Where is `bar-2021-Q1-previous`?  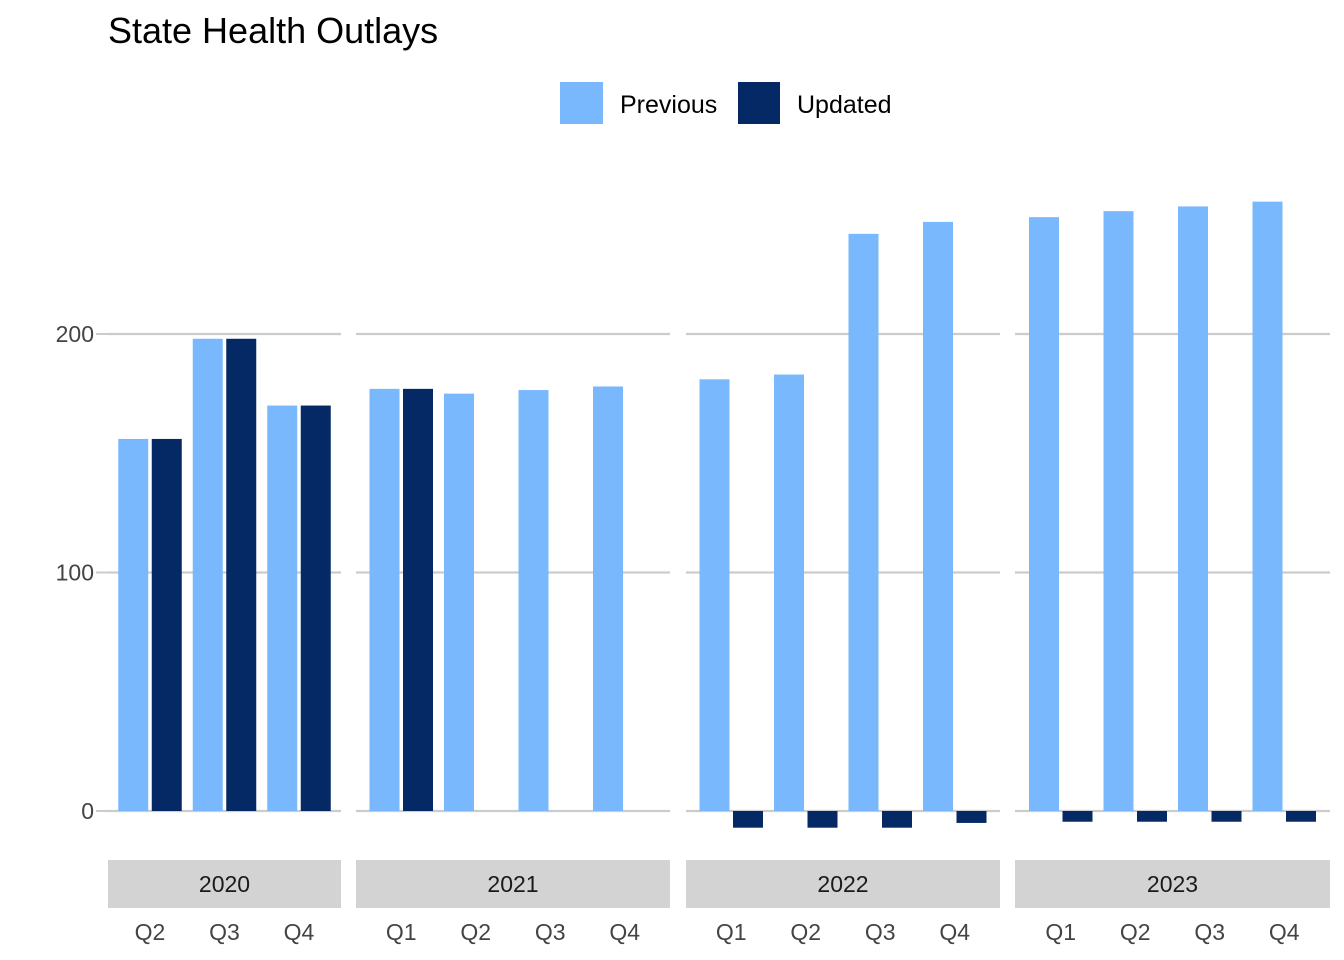
bar-2021-Q1-previous is located at coordinates (384, 599).